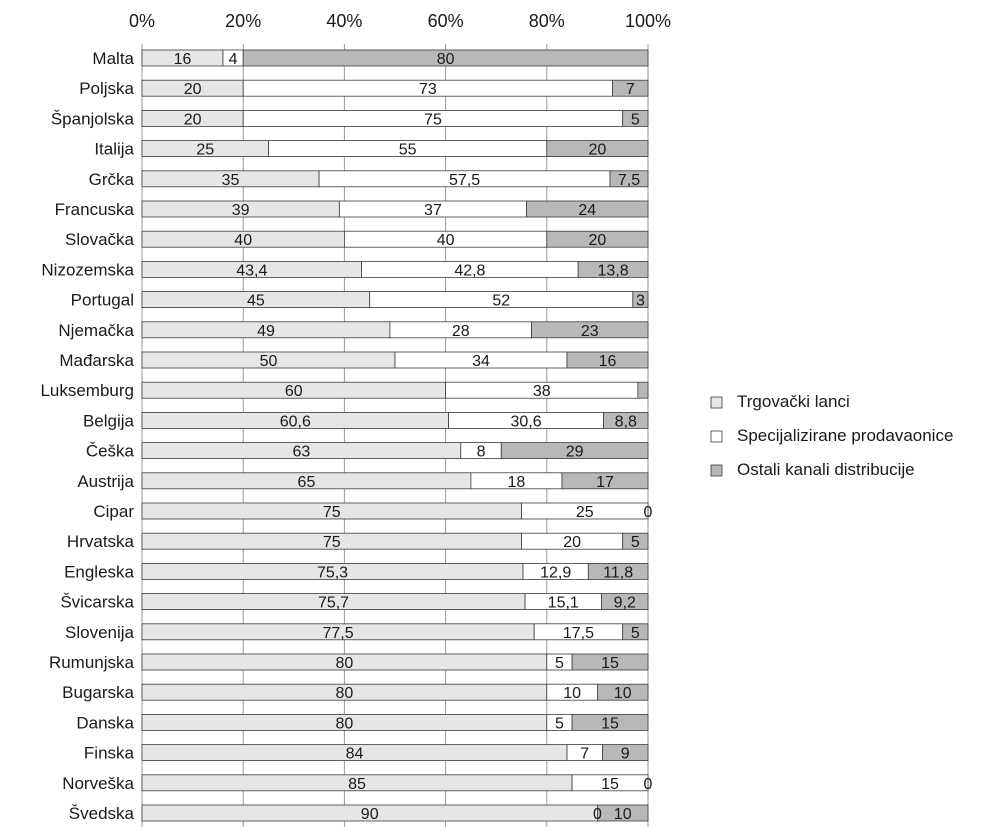  Describe the element at coordinates (233, 59) in the screenshot. I see `data-label: 4` at that location.